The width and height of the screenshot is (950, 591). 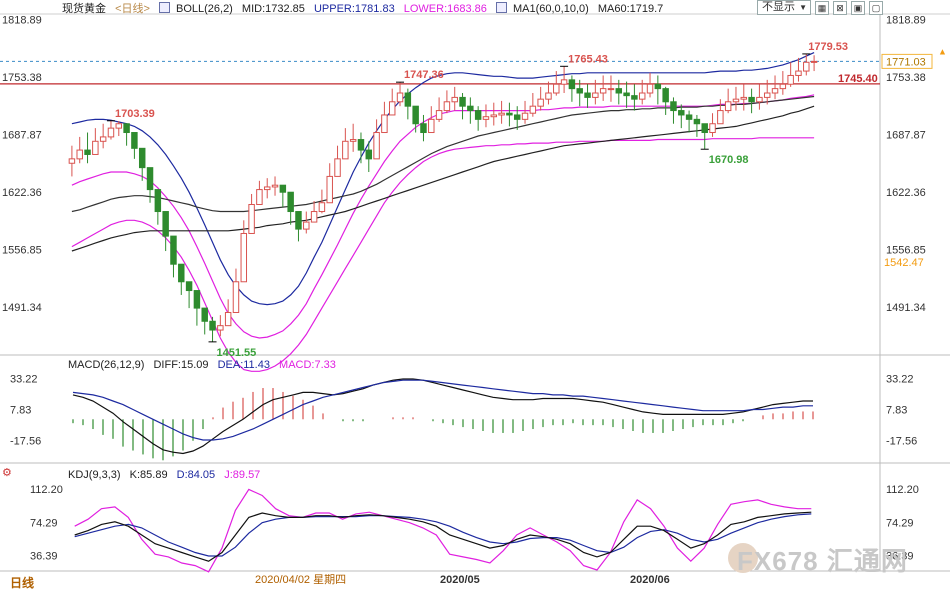 I want to click on ma-icon, so click(x=501, y=7).